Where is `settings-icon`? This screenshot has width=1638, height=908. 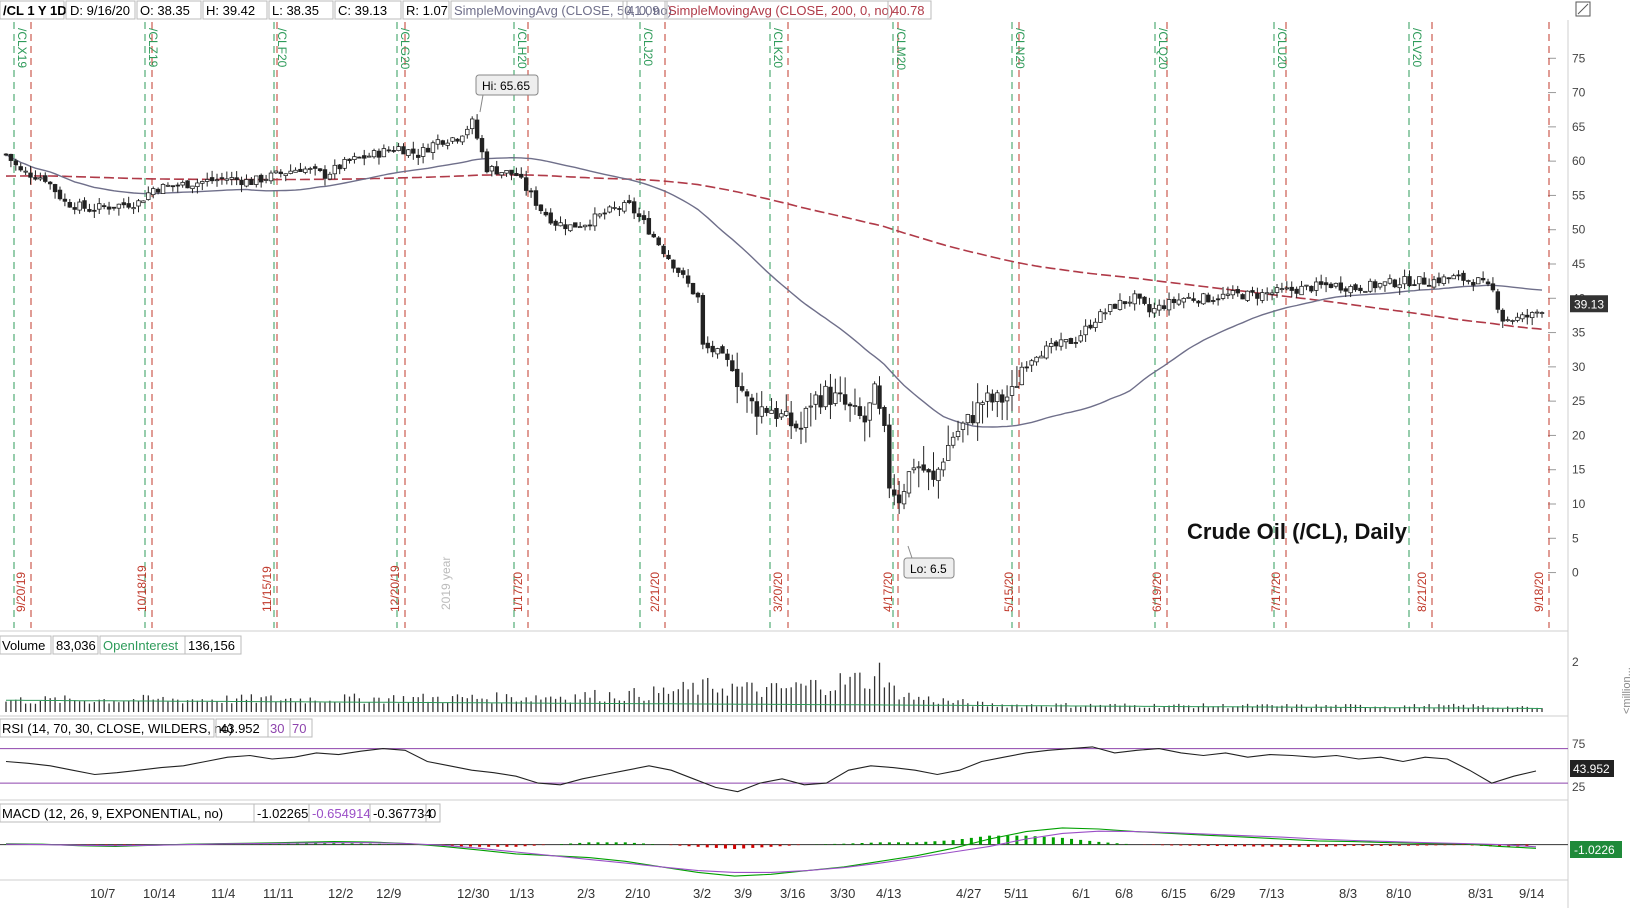 settings-icon is located at coordinates (1583, 9).